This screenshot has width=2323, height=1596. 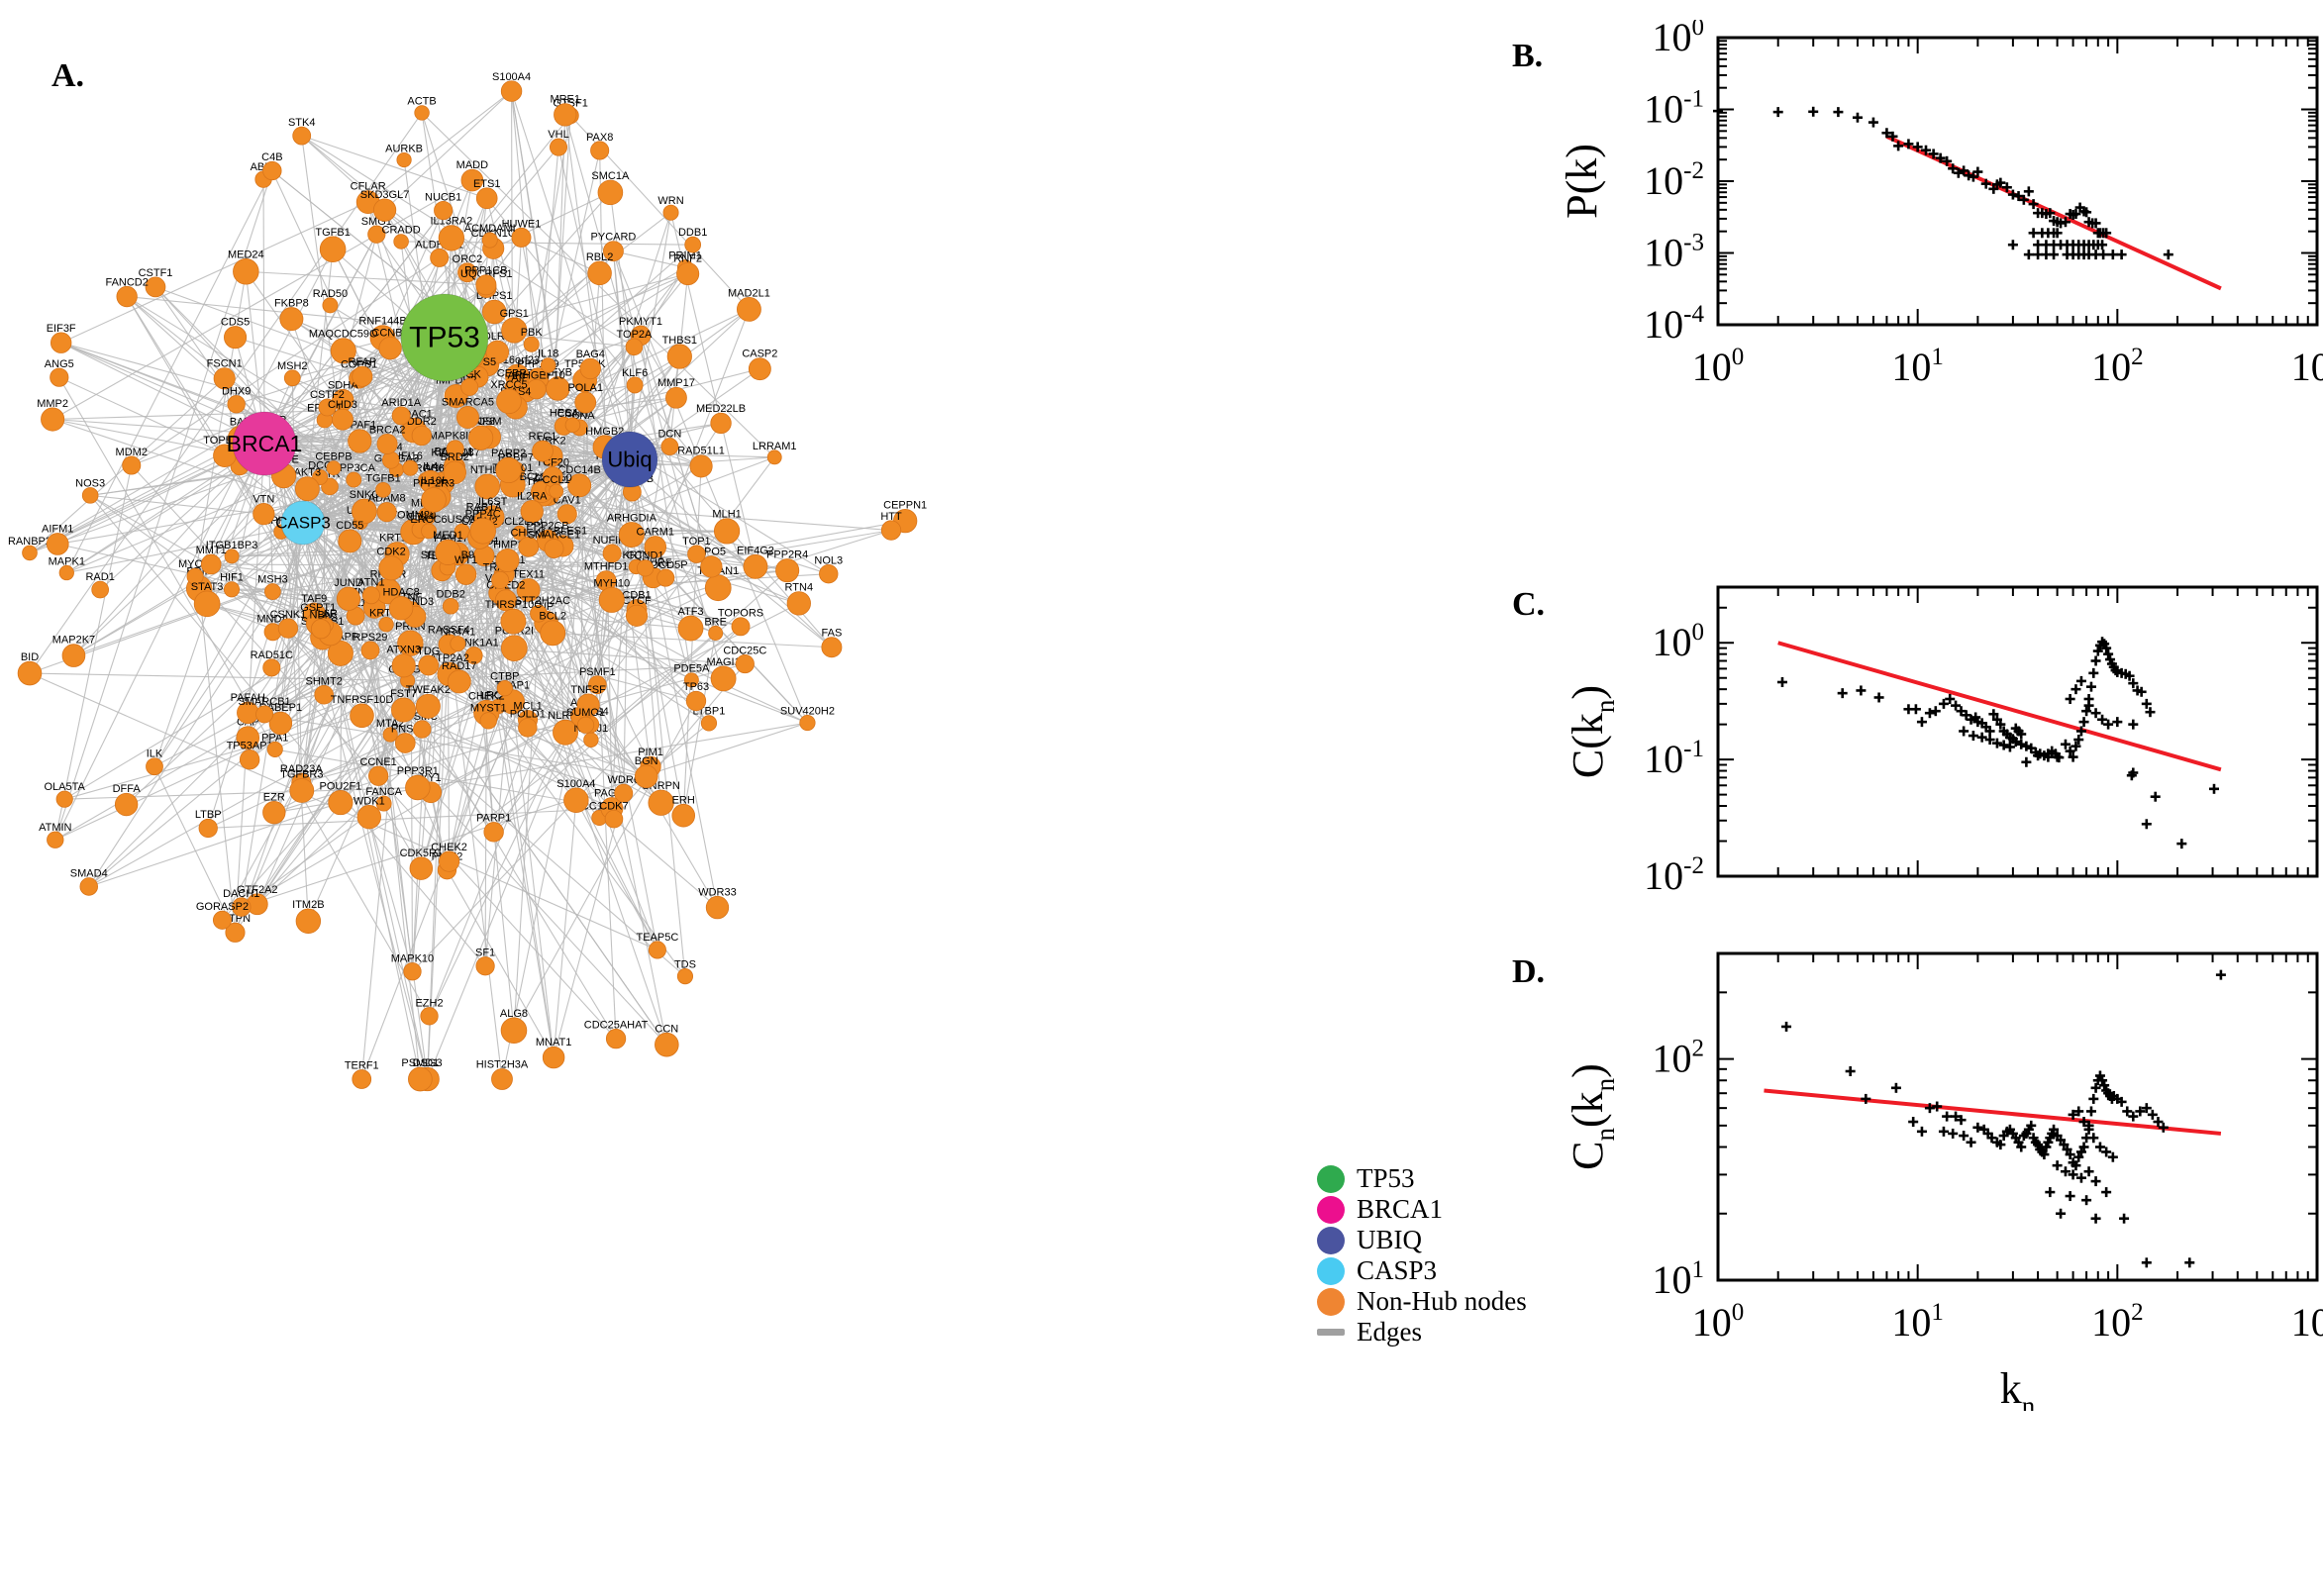 I want to click on network-node: GORASP2, so click(x=222, y=915).